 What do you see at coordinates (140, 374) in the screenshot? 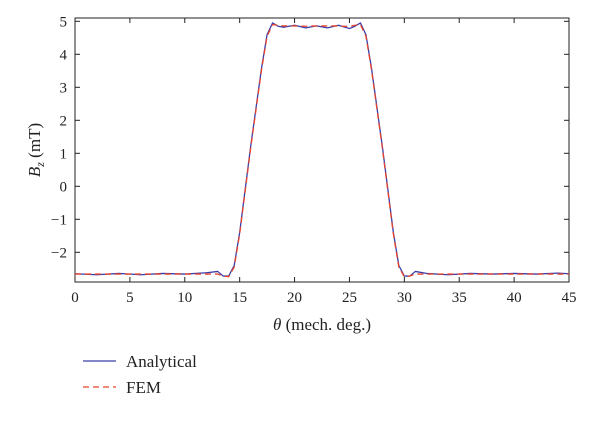
I see `legend: Analytical FEM` at bounding box center [140, 374].